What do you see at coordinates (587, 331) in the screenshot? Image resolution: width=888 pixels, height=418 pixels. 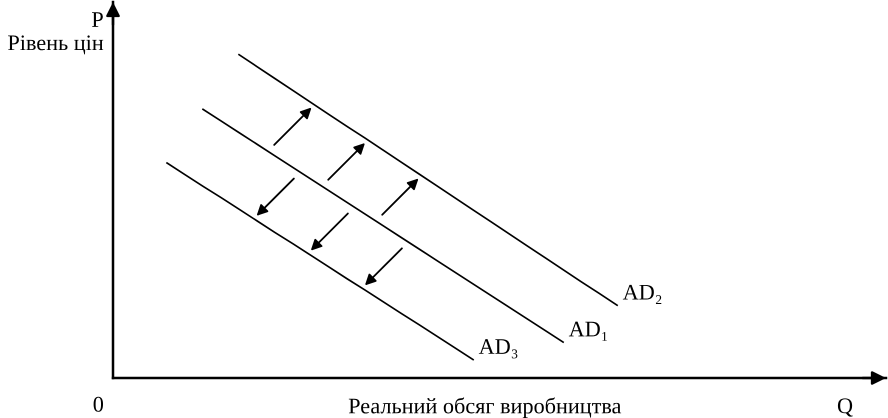 I see `series-label: AD₁` at bounding box center [587, 331].